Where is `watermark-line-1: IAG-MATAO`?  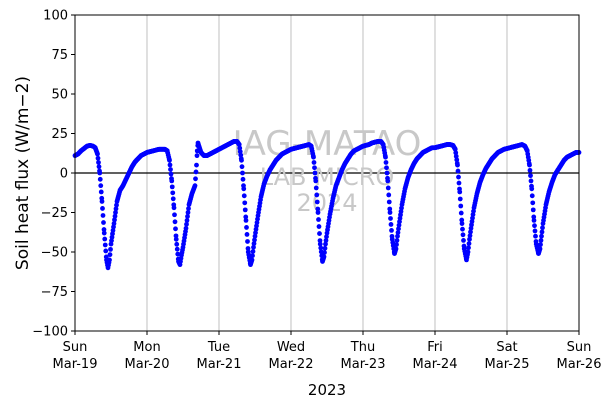 watermark-line-1: IAG-MATAO is located at coordinates (327, 144).